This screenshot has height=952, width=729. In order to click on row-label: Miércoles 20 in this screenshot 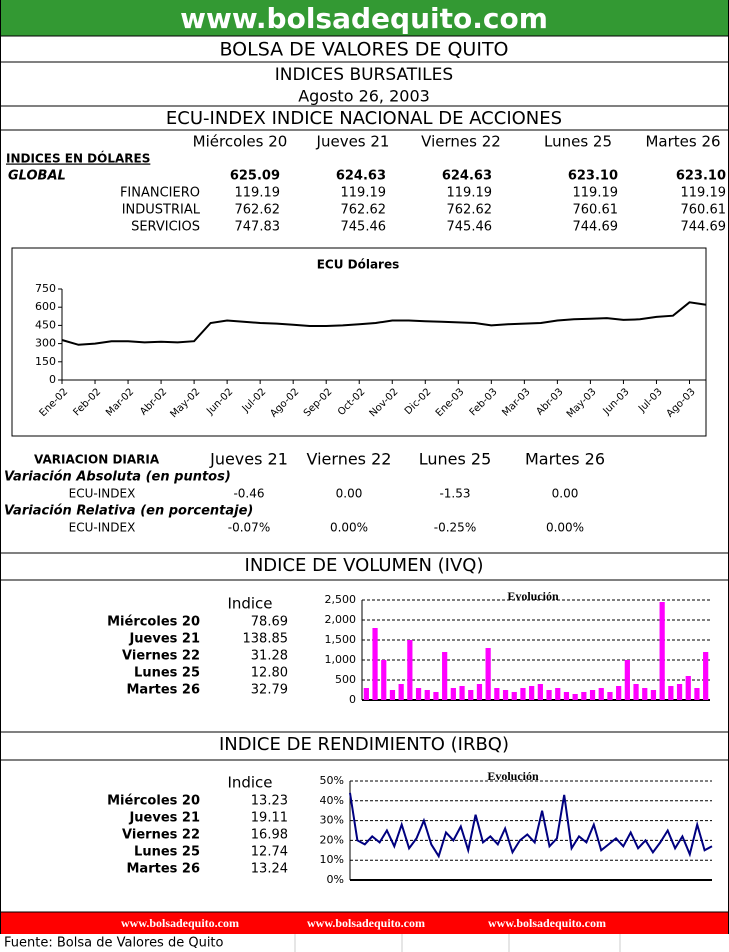, I will do `click(153, 622)`.